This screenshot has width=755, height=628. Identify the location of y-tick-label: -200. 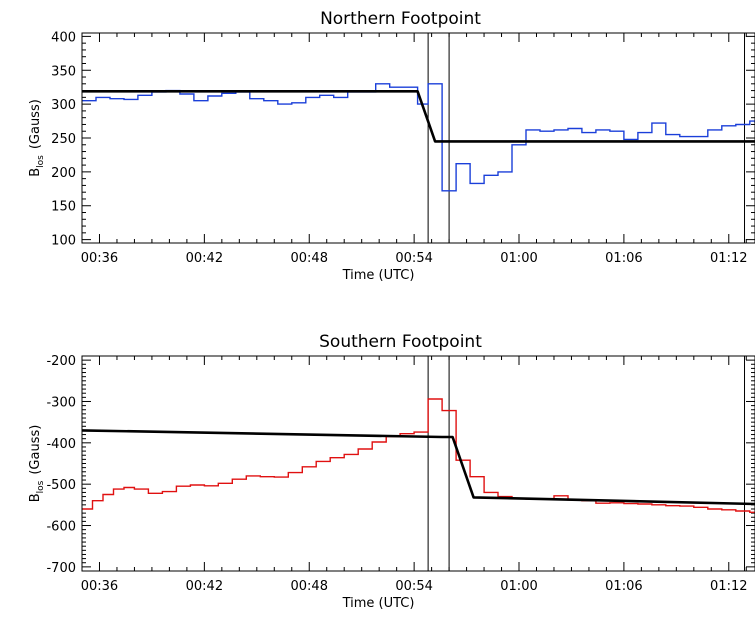
(61, 361).